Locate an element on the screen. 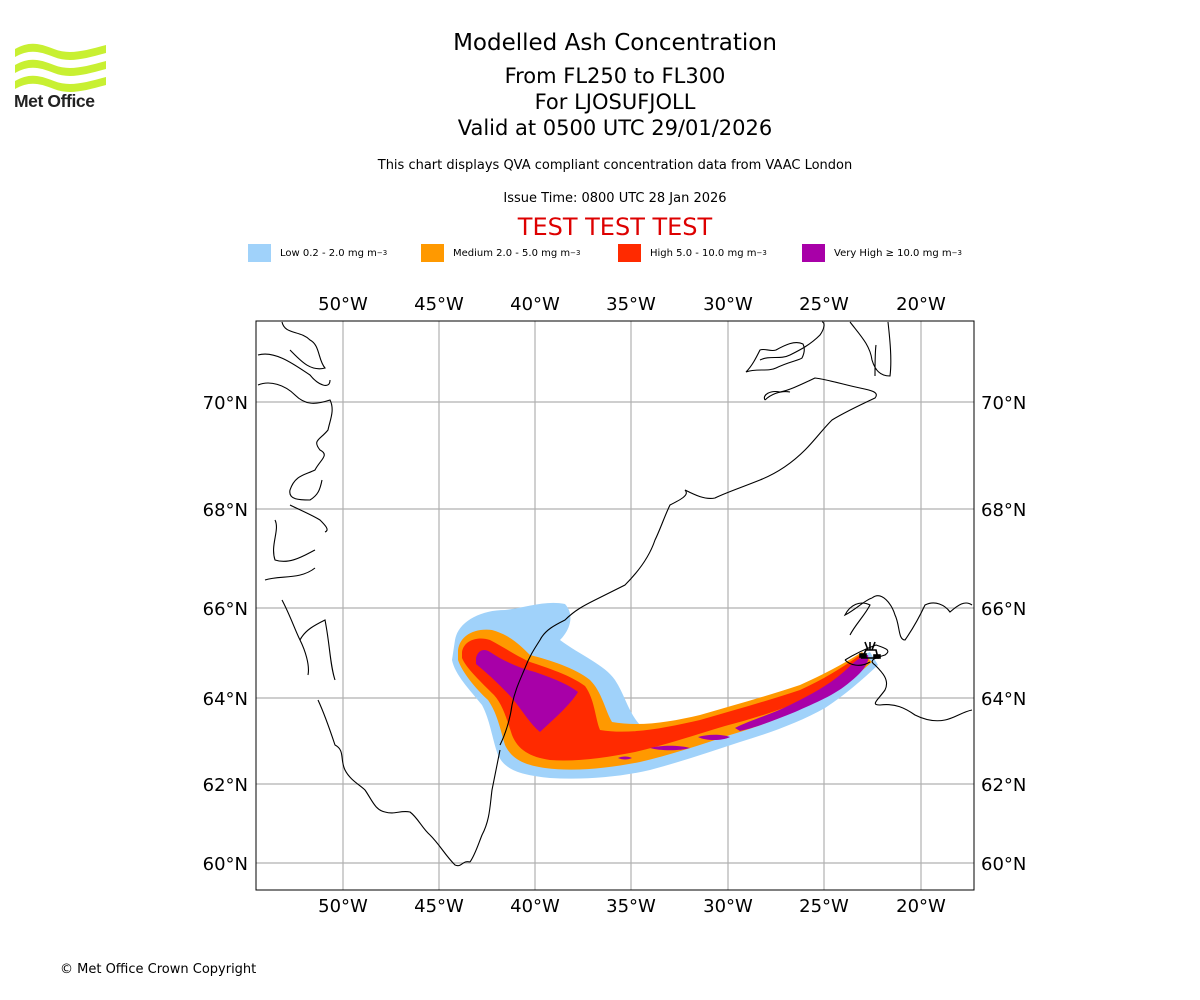 The image size is (1200, 1000). test-banner: TEST TEST TEST is located at coordinates (615, 227).